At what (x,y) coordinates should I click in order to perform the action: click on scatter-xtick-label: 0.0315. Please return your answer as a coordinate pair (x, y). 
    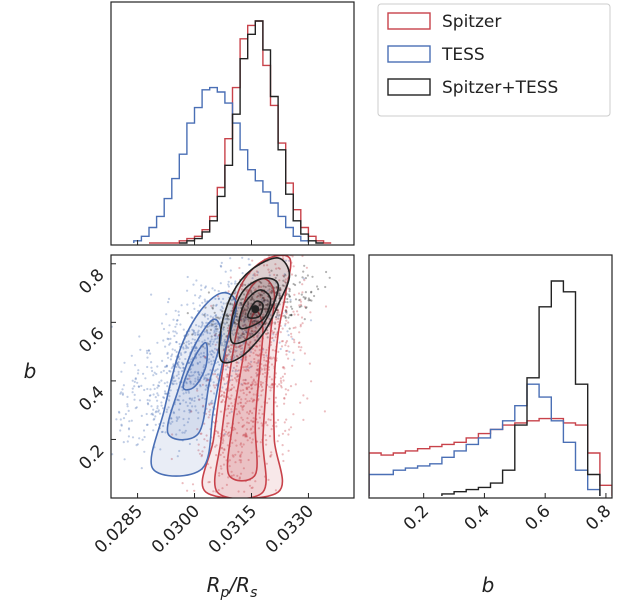
    Looking at the image, I should click on (233, 529).